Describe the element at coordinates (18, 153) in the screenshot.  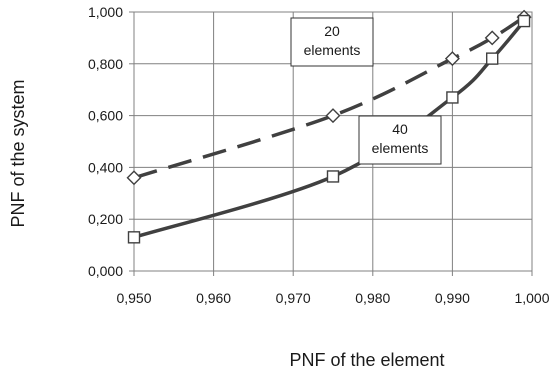
I see `y-axis-title: PNF of the system` at that location.